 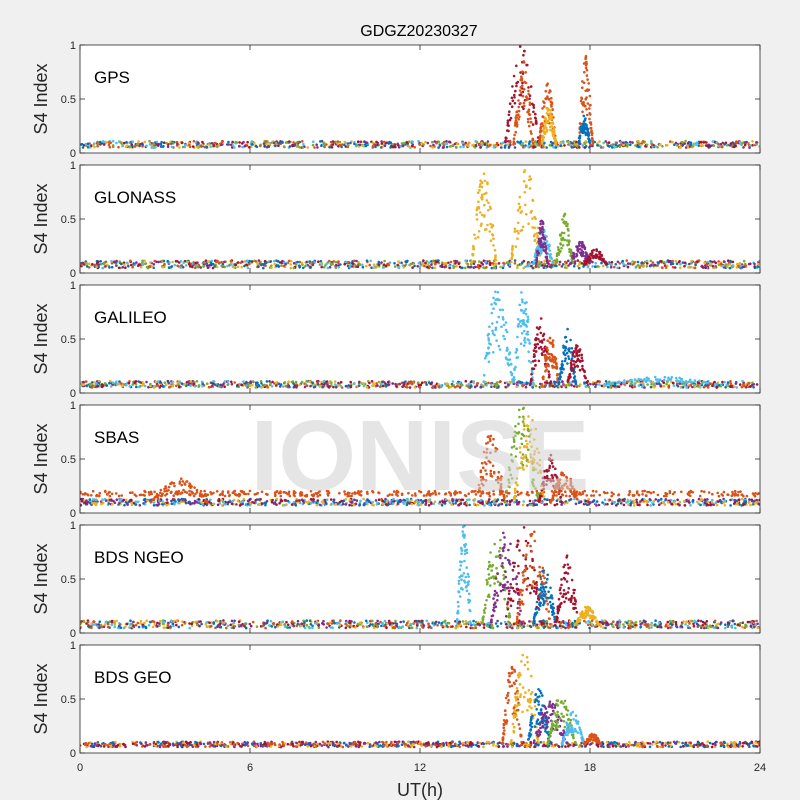 What do you see at coordinates (420, 219) in the screenshot?
I see `data-points` at bounding box center [420, 219].